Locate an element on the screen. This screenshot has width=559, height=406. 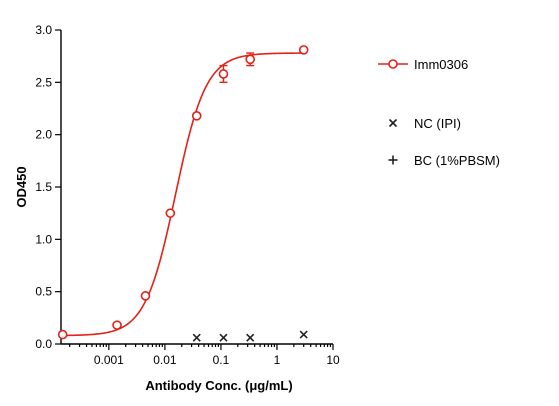
y-tick-label: 3.0 is located at coordinates (43, 30).